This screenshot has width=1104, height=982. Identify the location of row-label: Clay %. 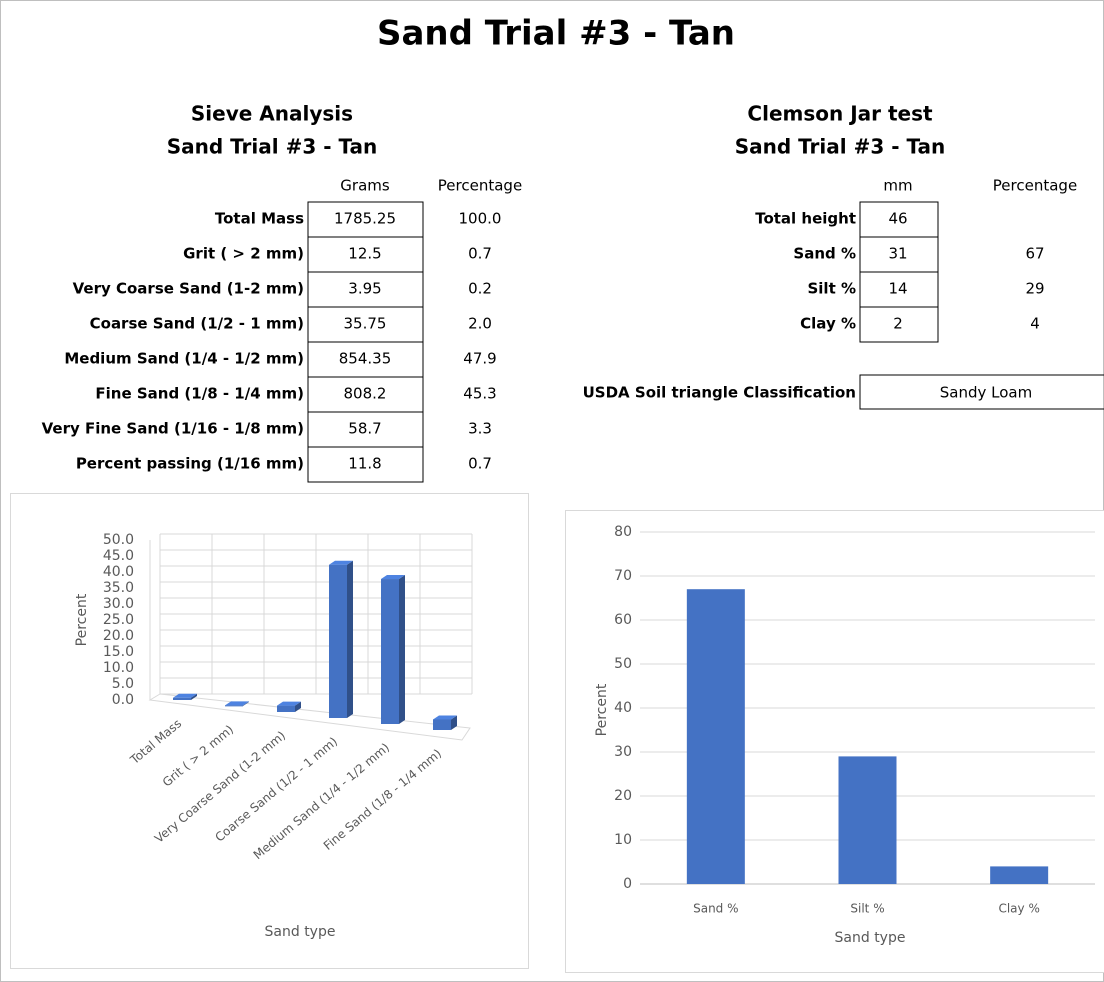
(828, 324).